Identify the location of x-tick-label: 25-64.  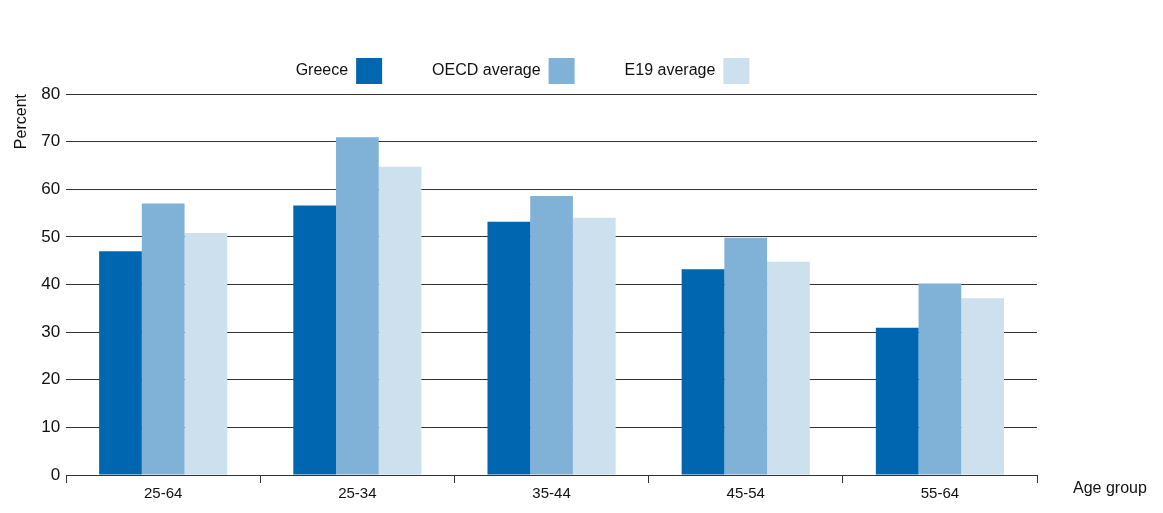
(163, 493).